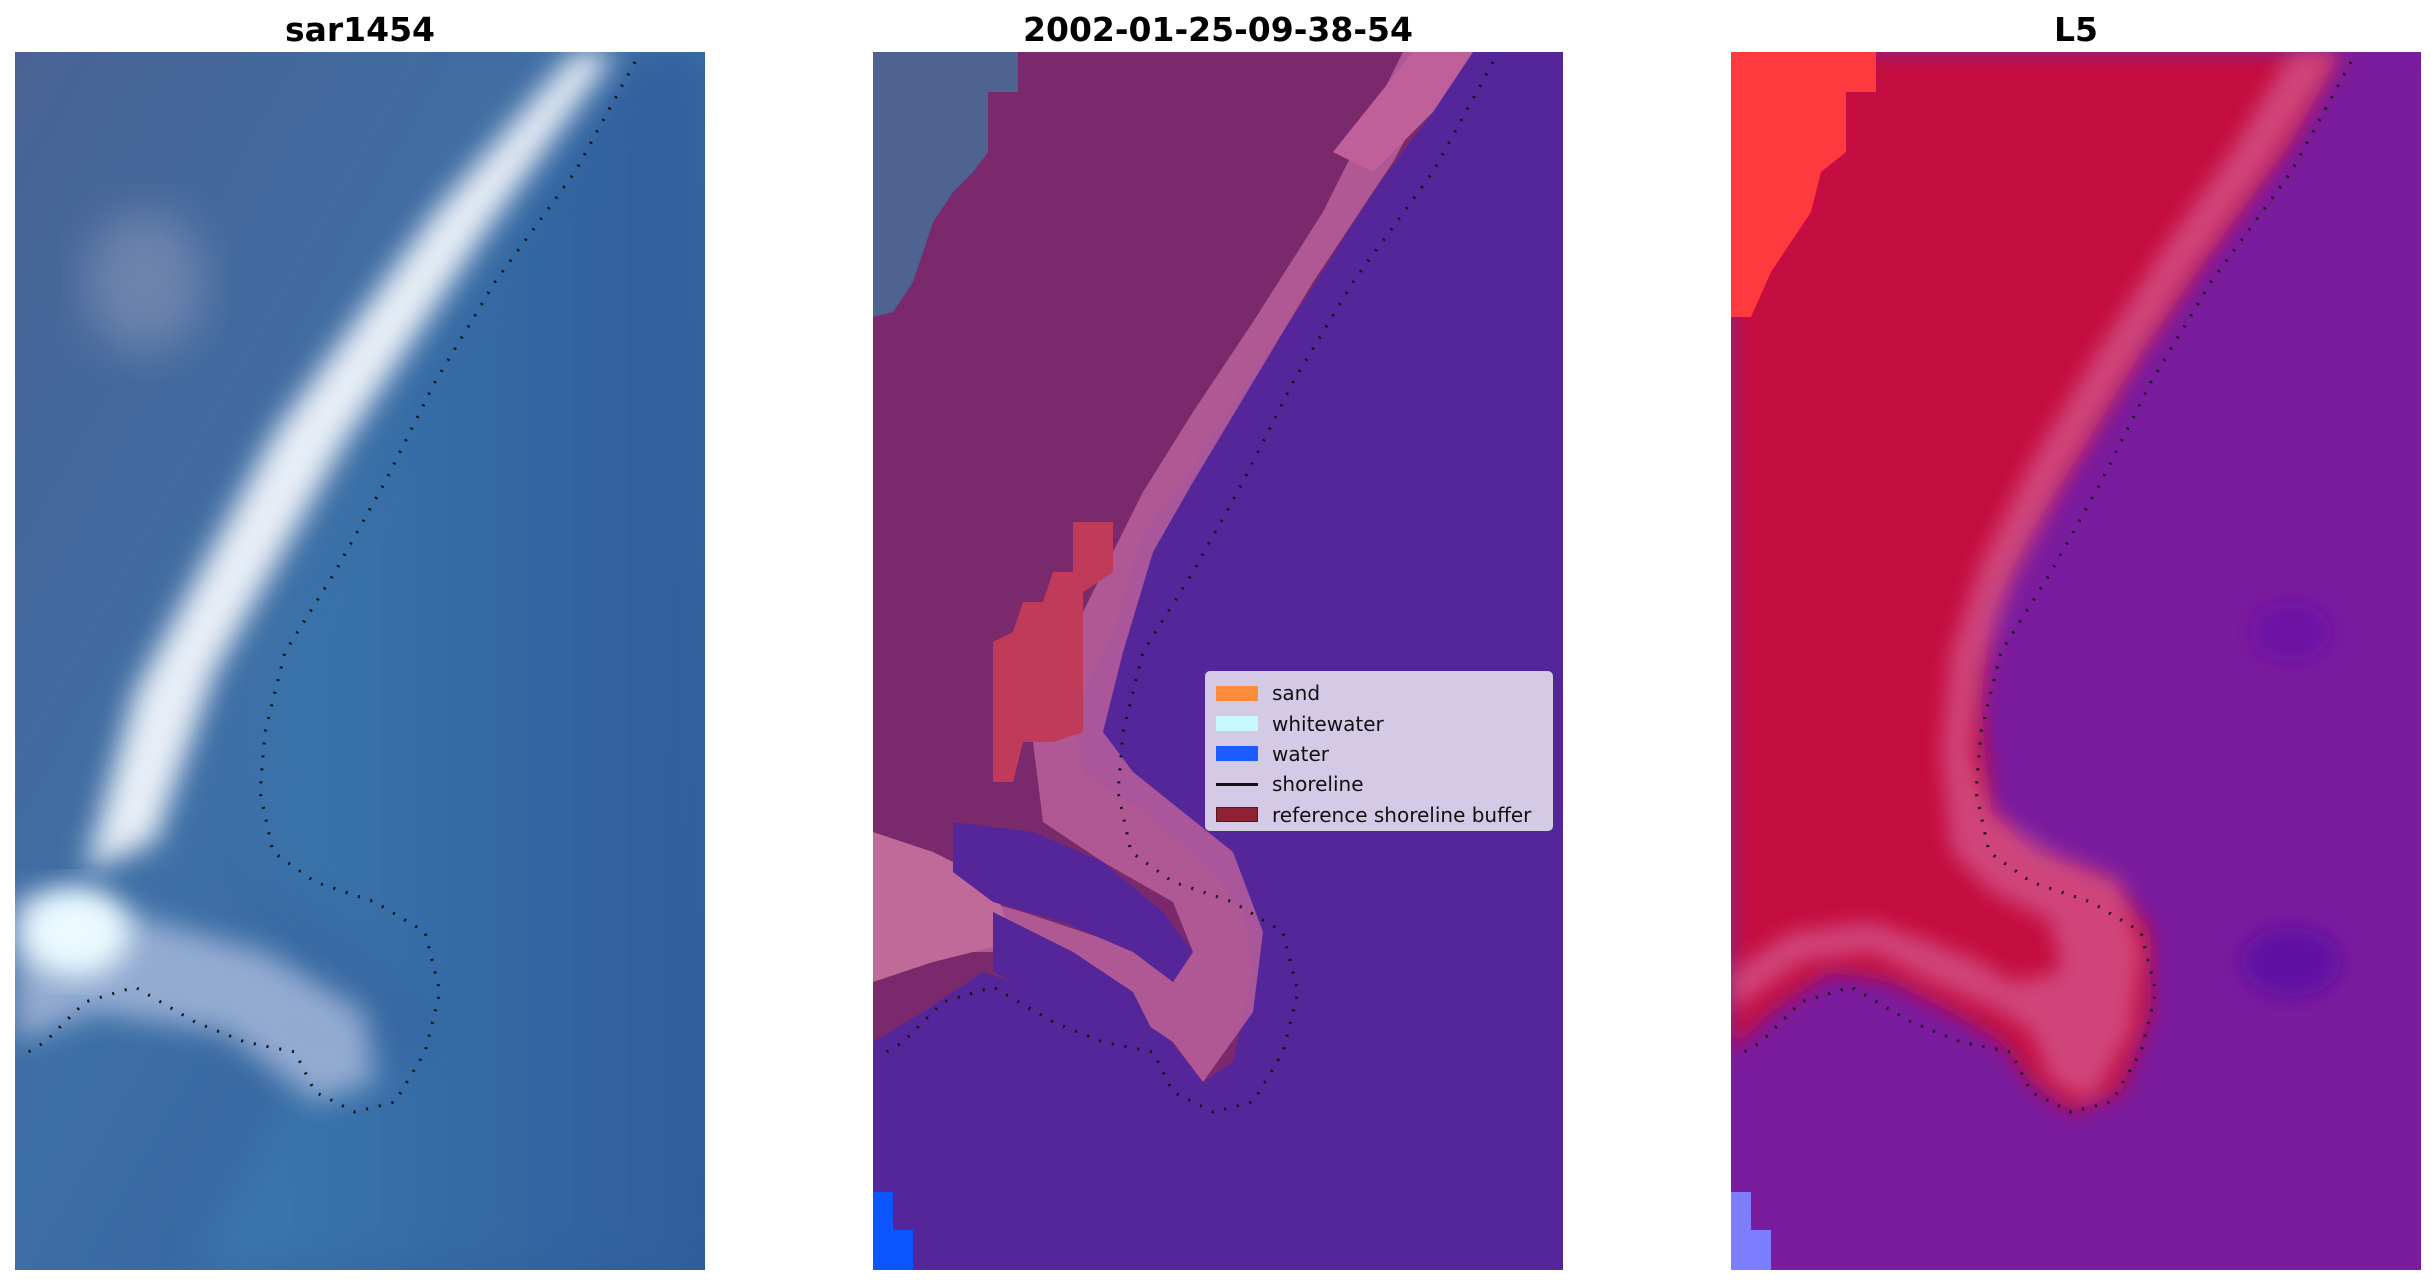 This screenshot has width=2433, height=1283. What do you see at coordinates (1218, 29) in the screenshot?
I see `panel-title-classification: 2002-01-25-09-38-54` at bounding box center [1218, 29].